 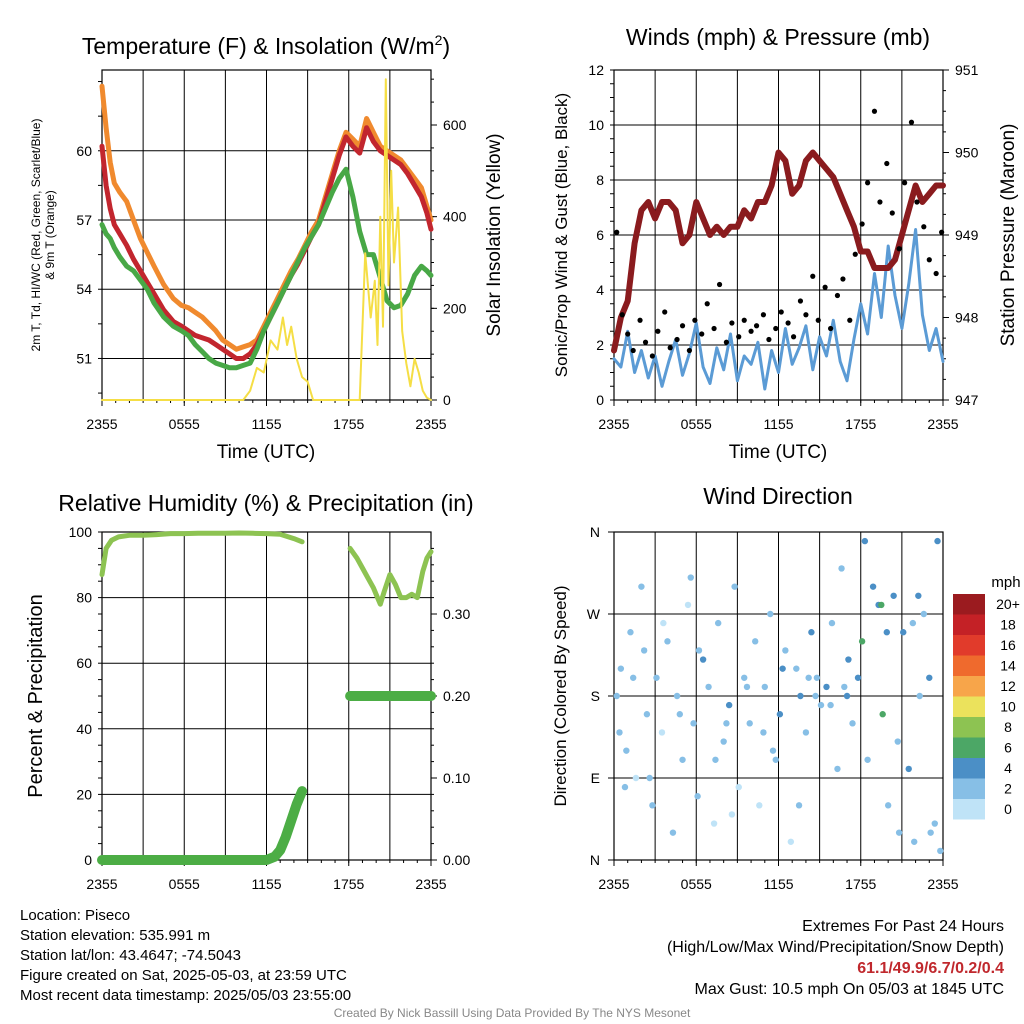 What do you see at coordinates (101, 424) in the screenshot?
I see `temperature-xtick-label: 2355` at bounding box center [101, 424].